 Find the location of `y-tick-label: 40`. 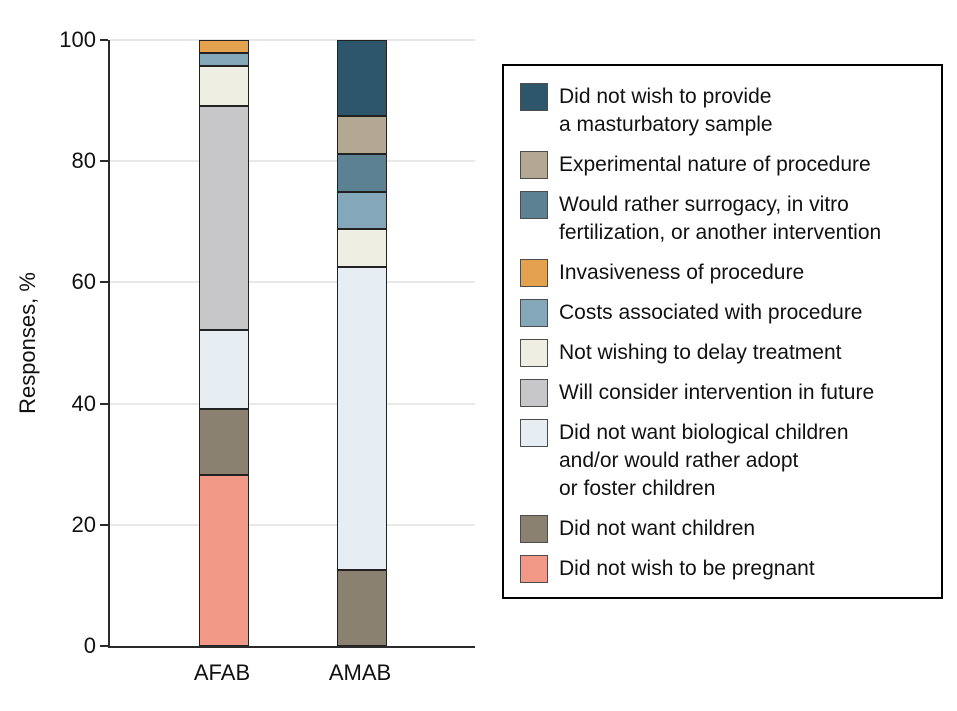

y-tick-label: 40 is located at coordinates (83, 403).